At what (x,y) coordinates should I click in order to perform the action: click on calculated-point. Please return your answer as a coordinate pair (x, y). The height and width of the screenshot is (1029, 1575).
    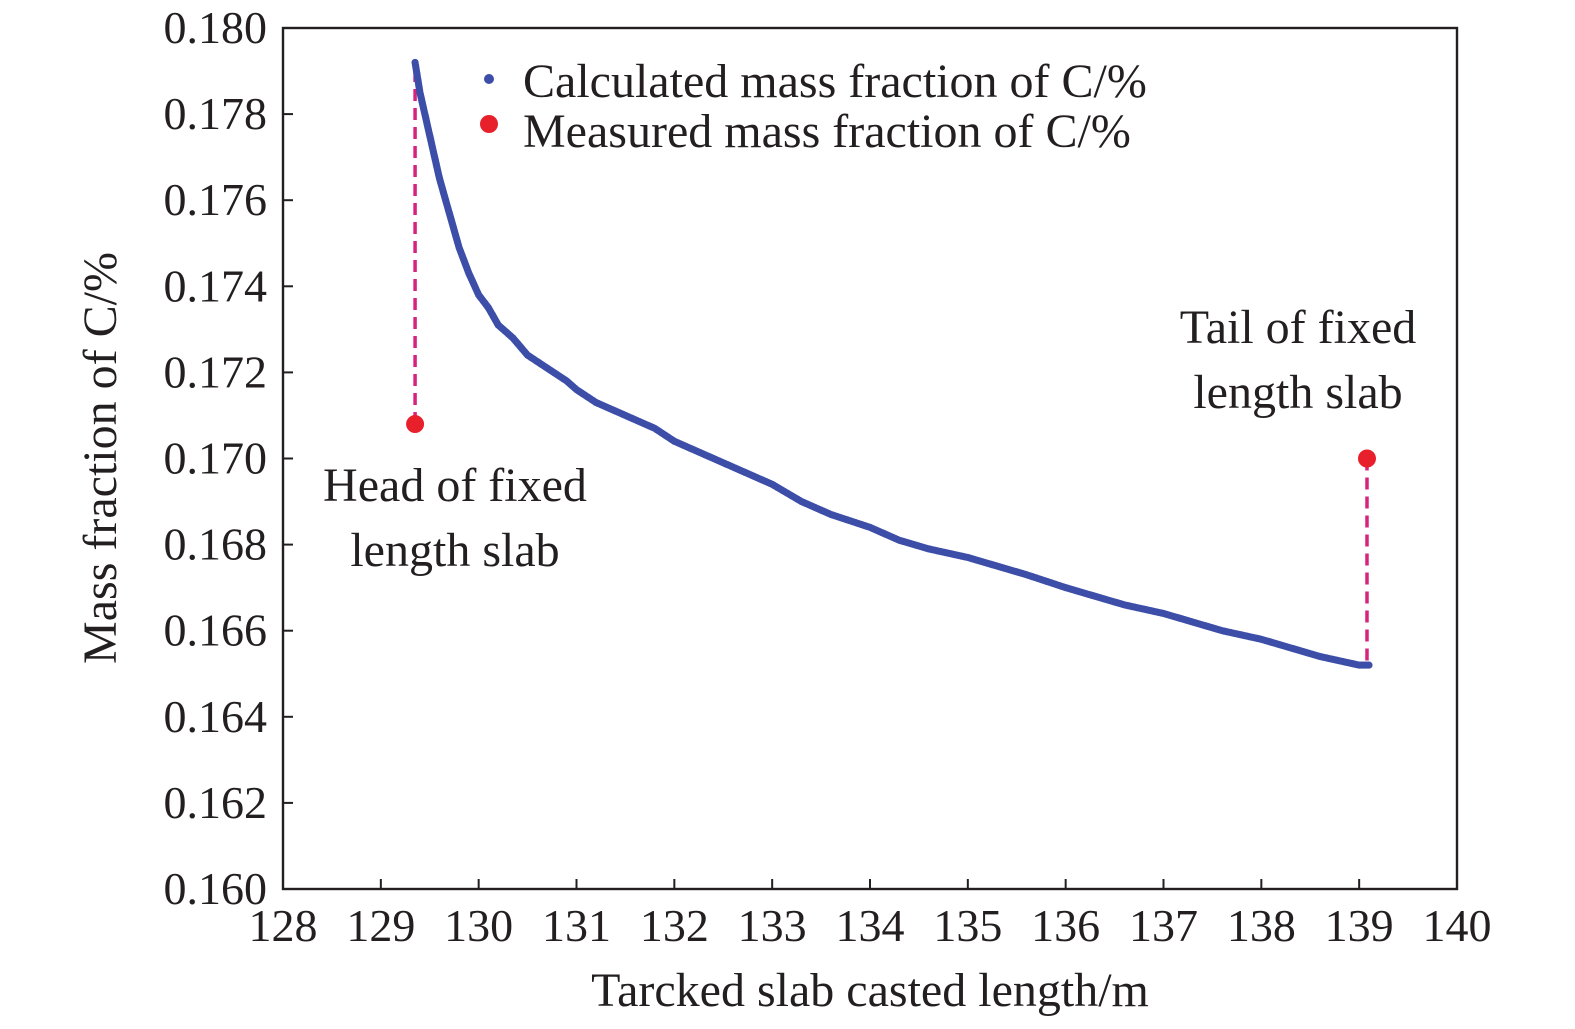
    Looking at the image, I should click on (1369, 665).